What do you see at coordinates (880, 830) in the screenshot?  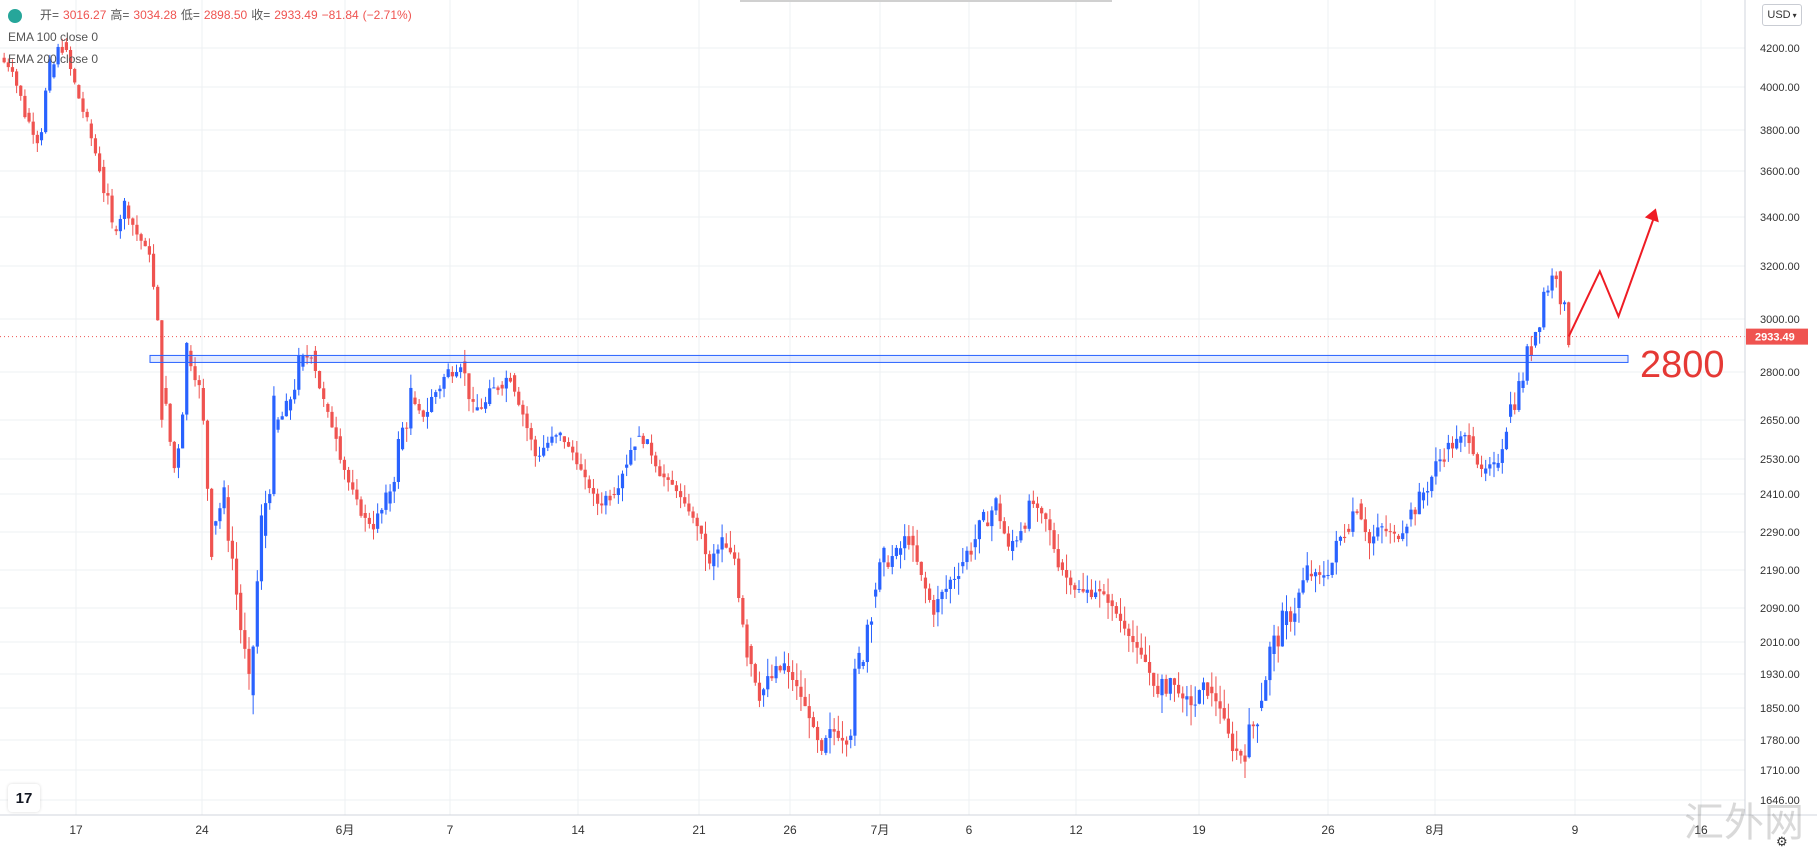 I see `x-tick-label: 7月` at bounding box center [880, 830].